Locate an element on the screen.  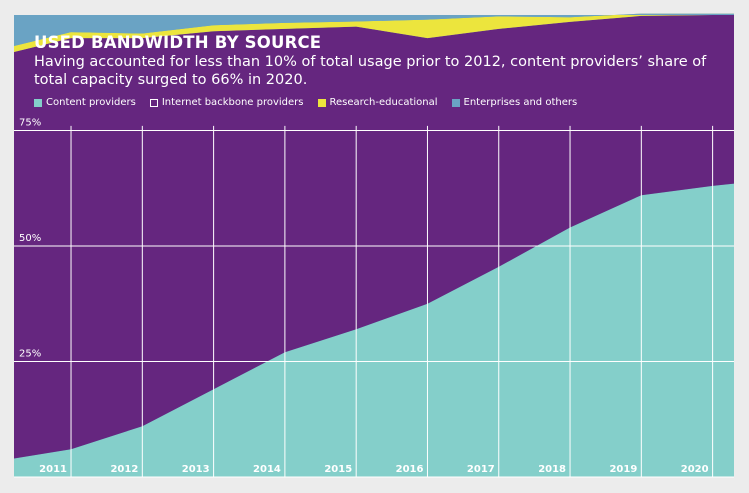
legend-item-enterprises-and-others: Enterprises and others is located at coordinates (514, 102).